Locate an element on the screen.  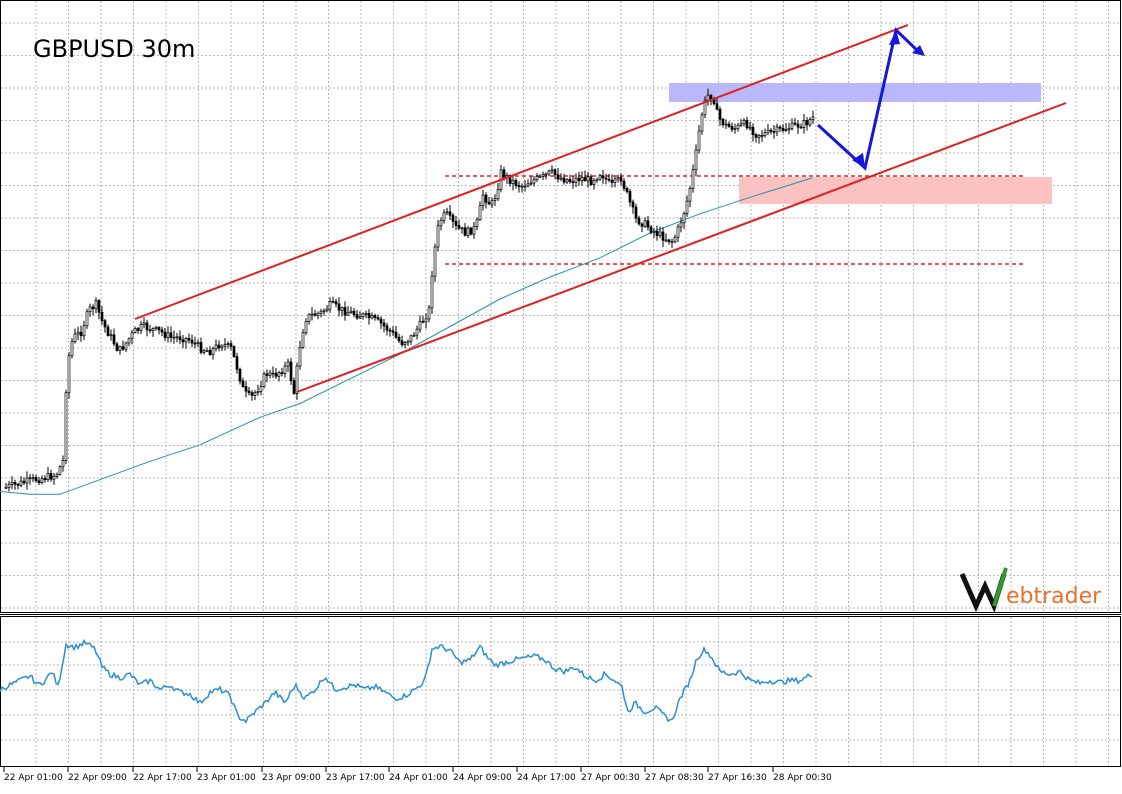
x-tick-label: 23 Apr 17:00 is located at coordinates (355, 778).